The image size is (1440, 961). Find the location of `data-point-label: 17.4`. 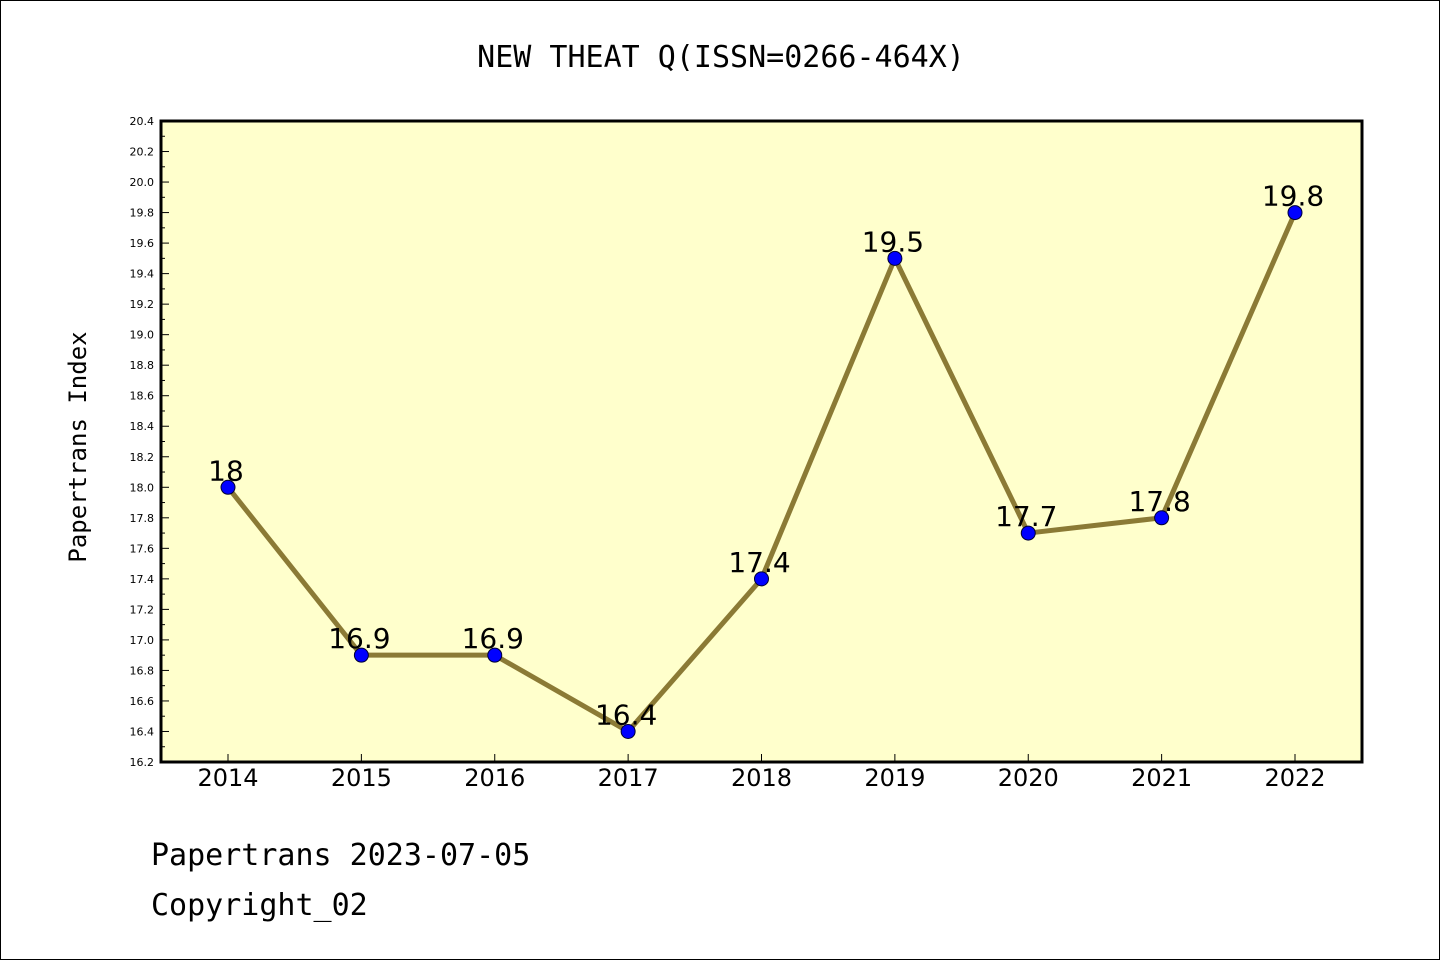

data-point-label: 17.4 is located at coordinates (759, 562).